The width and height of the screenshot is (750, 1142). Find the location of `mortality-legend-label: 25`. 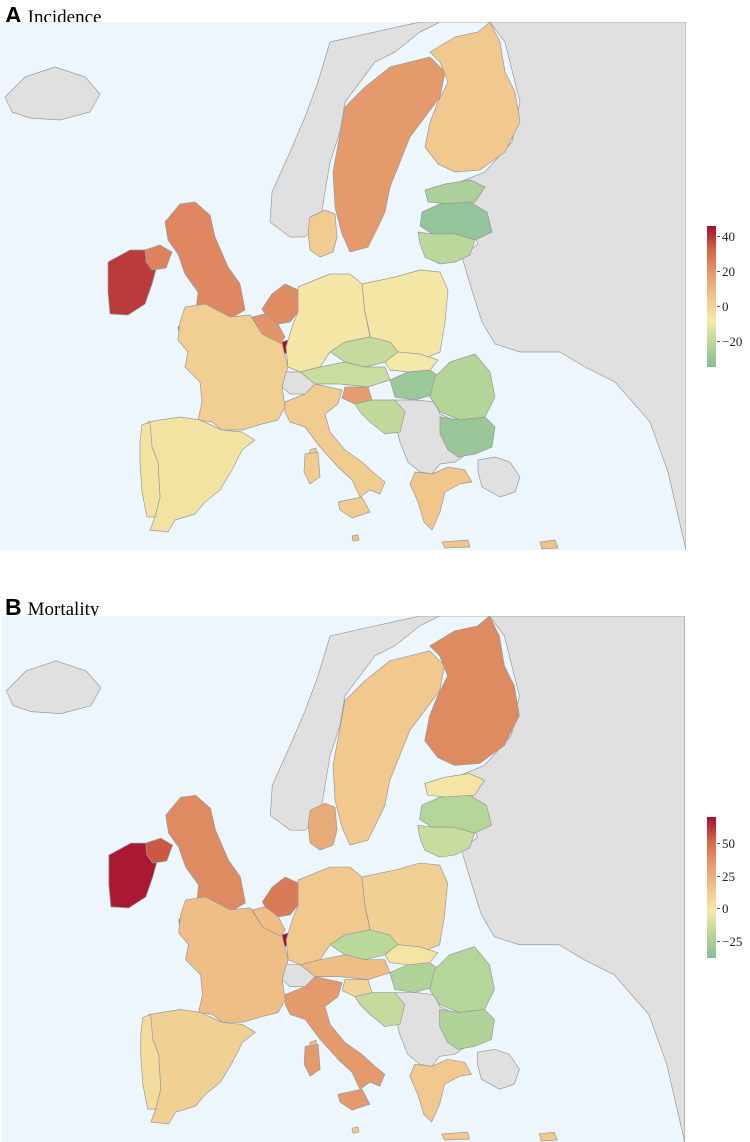

mortality-legend-label: 25 is located at coordinates (728, 876).